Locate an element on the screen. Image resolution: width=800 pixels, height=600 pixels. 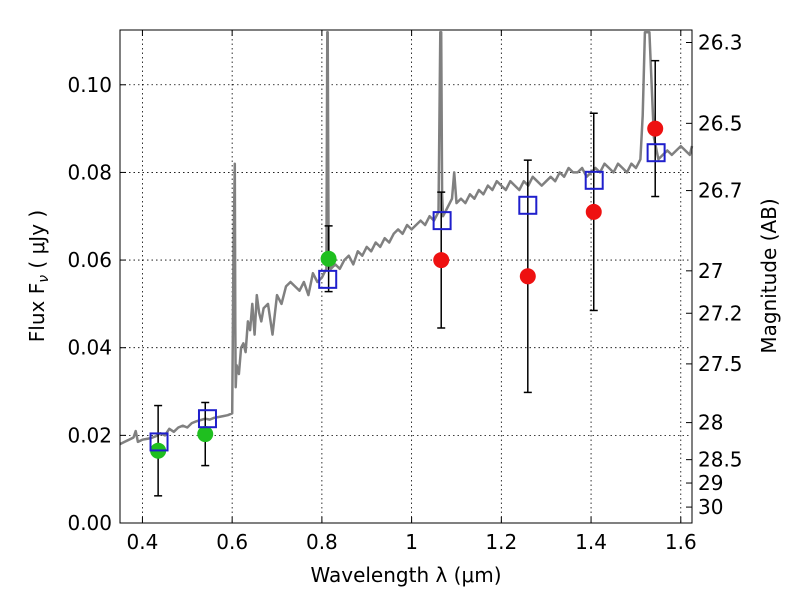
y-tick-label: 0.10 is located at coordinates (89, 85).